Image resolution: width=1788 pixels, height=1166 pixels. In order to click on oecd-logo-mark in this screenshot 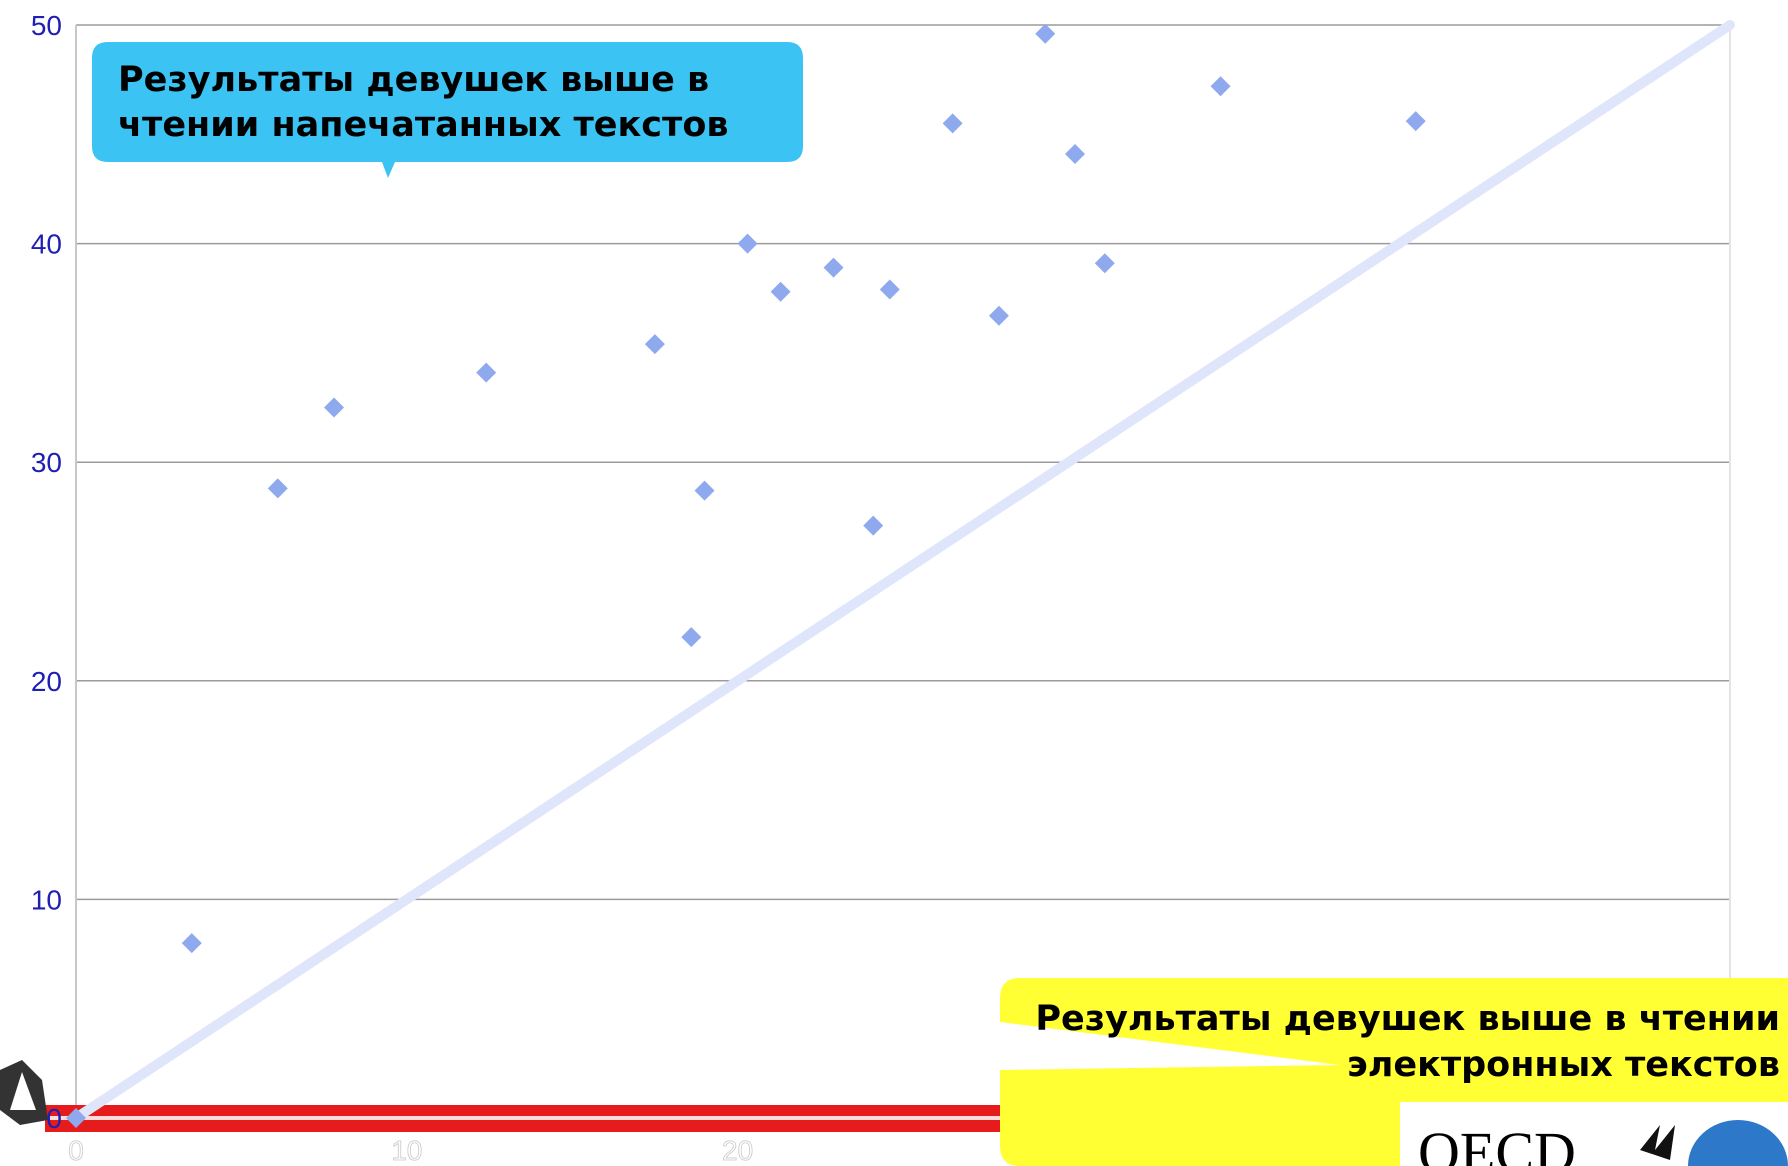, I will do `click(1657, 1142)`.